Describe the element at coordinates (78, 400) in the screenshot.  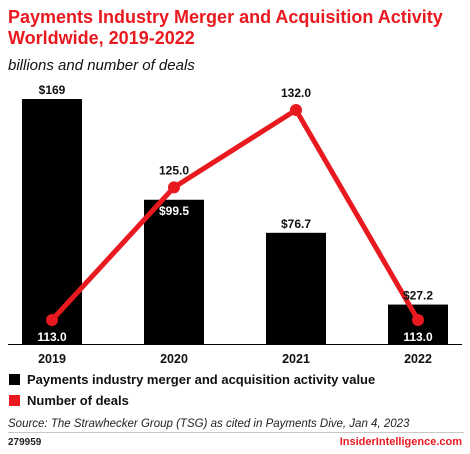
I see `legend-label-deals: Number of deals` at that location.